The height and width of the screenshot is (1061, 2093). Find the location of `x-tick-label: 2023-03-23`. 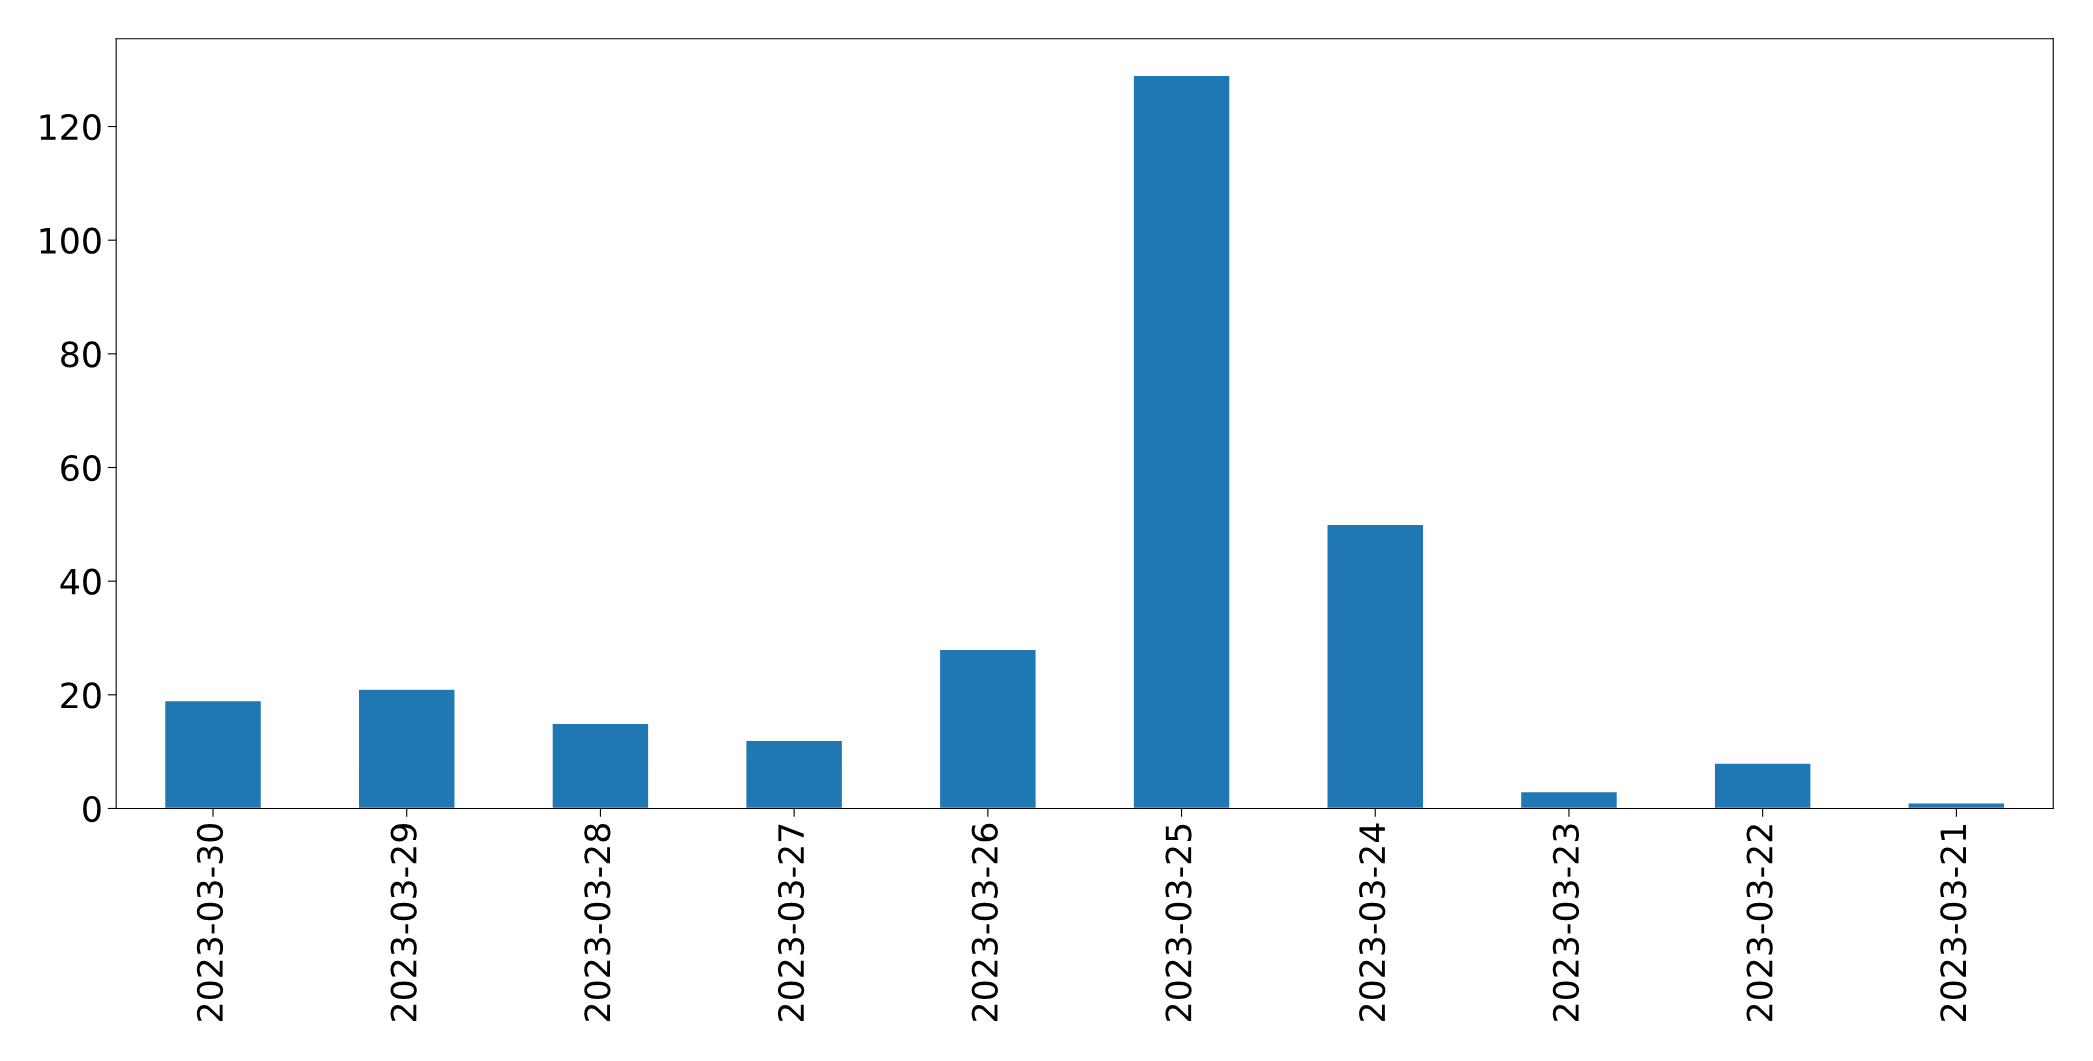

x-tick-label: 2023-03-23 is located at coordinates (1566, 922).